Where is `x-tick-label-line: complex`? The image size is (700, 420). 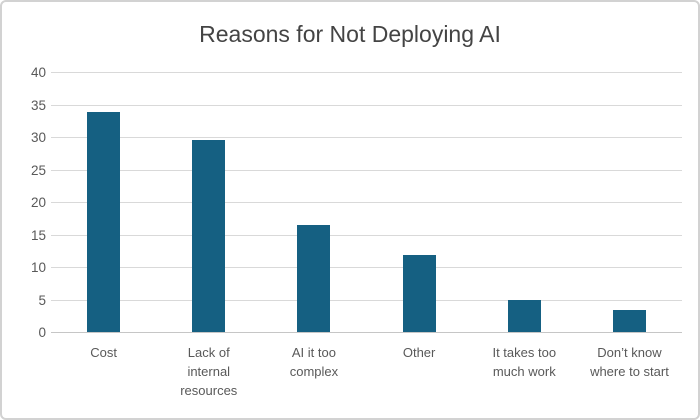
x-tick-label-line: complex is located at coordinates (314, 371).